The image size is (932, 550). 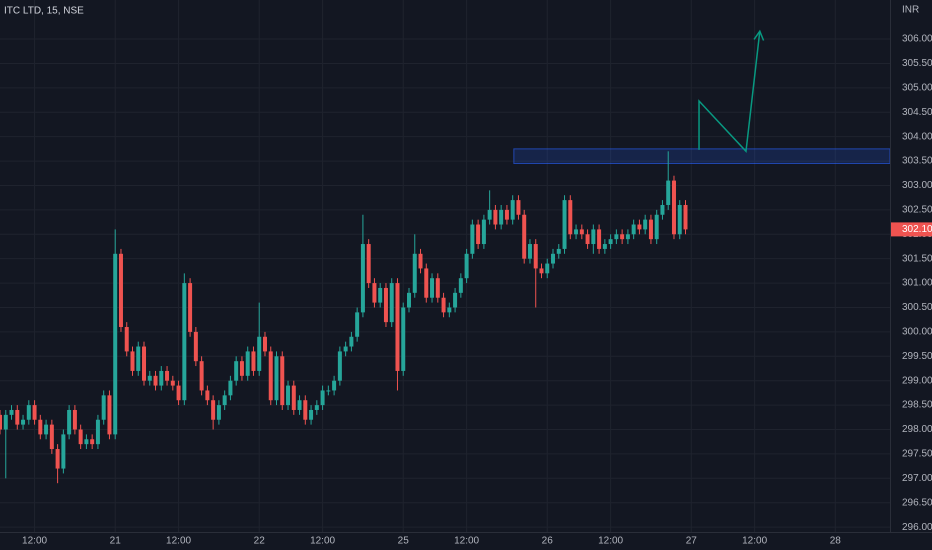 I want to click on x-tick-label: 28, so click(x=836, y=541).